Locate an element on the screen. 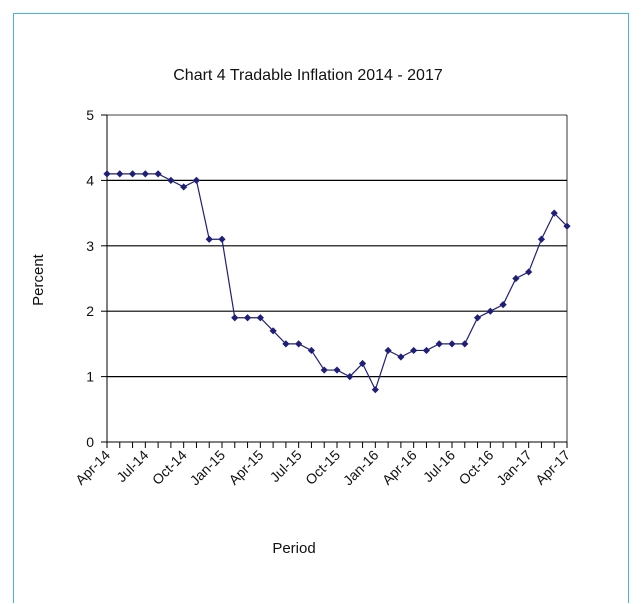 The width and height of the screenshot is (641, 604). y-tick-label-4: 4 is located at coordinates (90, 180).